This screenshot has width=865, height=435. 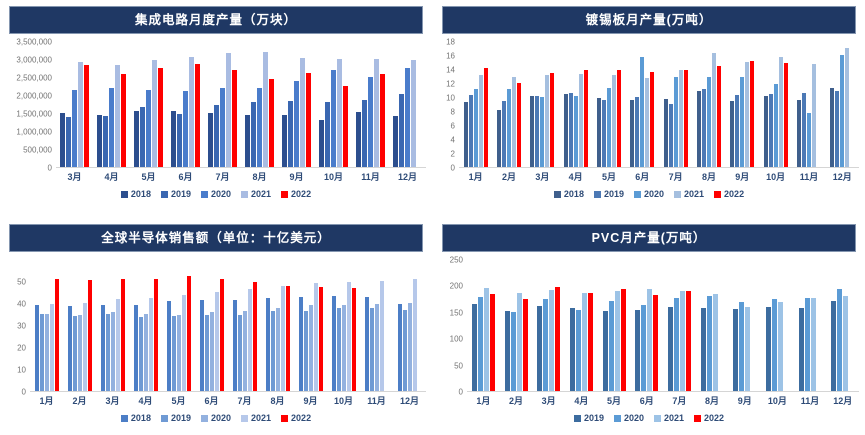 I want to click on bar-2022-9月, so click(x=320, y=339).